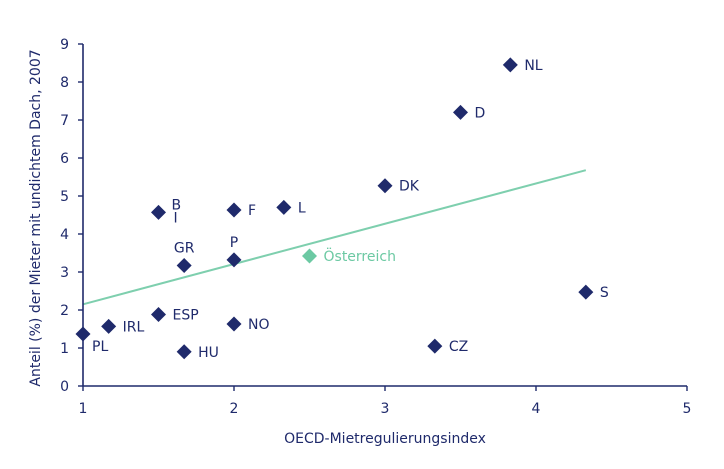  What do you see at coordinates (64, 235) in the screenshot?
I see `y-tick-label: 4` at bounding box center [64, 235].